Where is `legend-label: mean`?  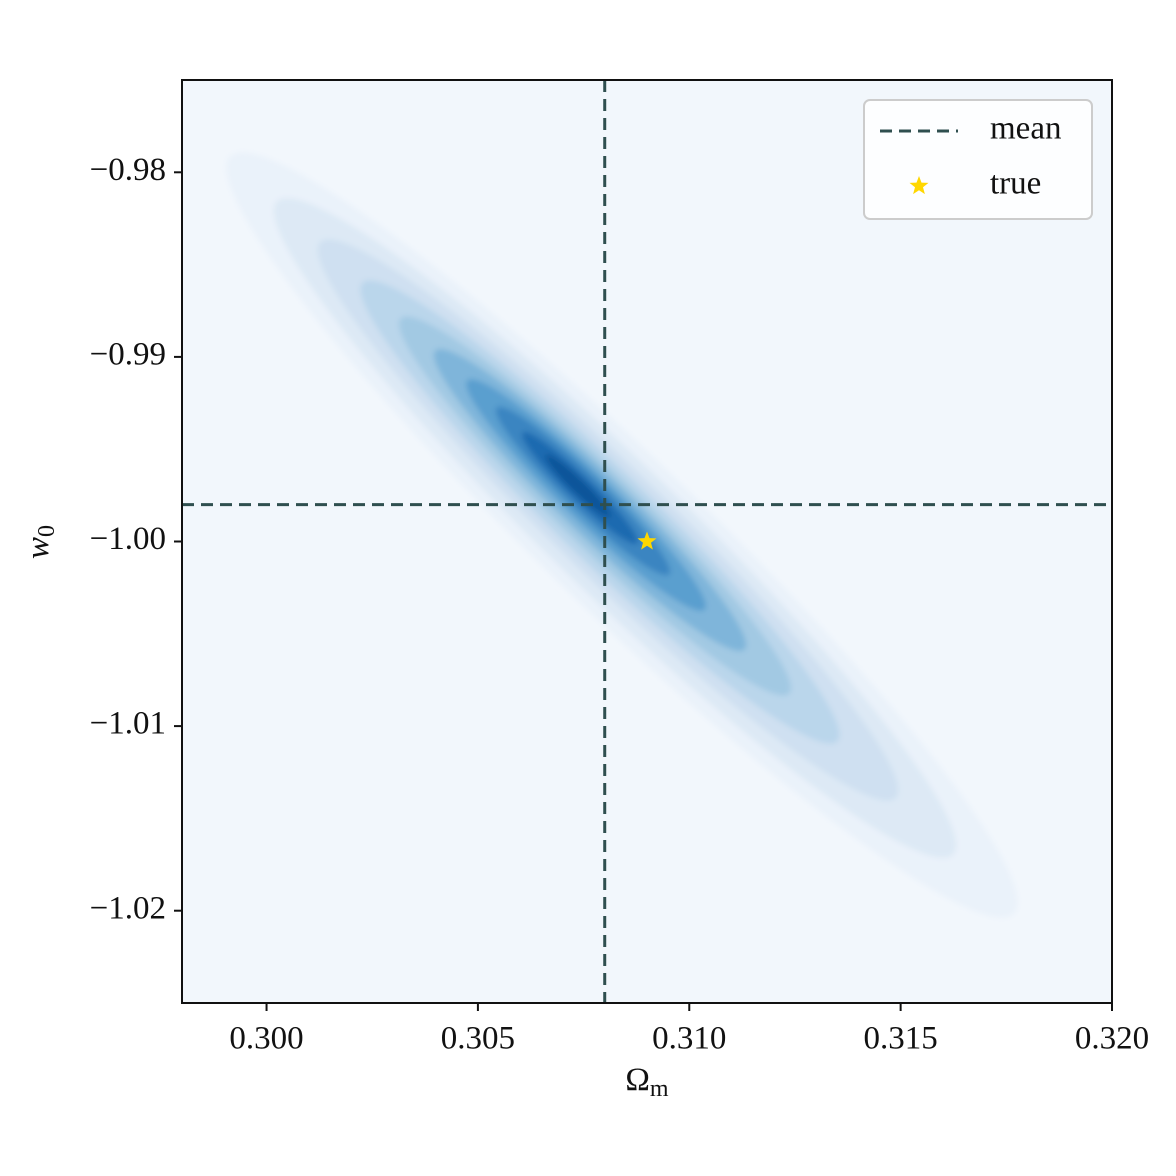
legend-label: mean is located at coordinates (1025, 129).